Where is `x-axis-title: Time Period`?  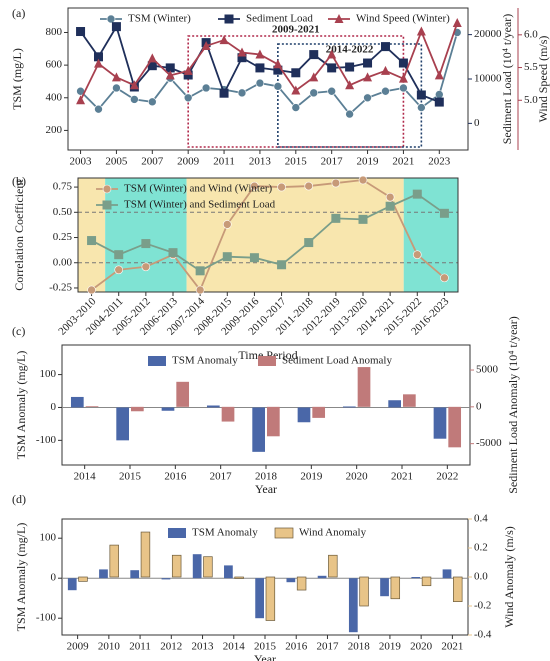 x-axis-title: Time Period is located at coordinates (267, 355).